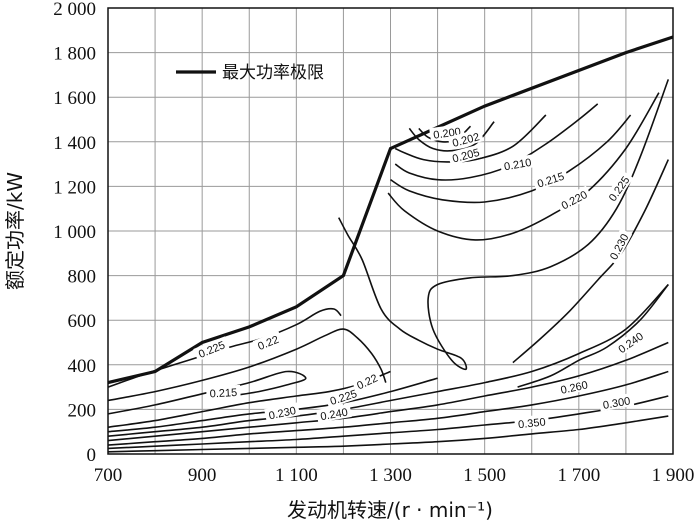 Image resolution: width=700 pixels, height=526 pixels. I want to click on y-tick-label: 1 000, so click(74, 232).